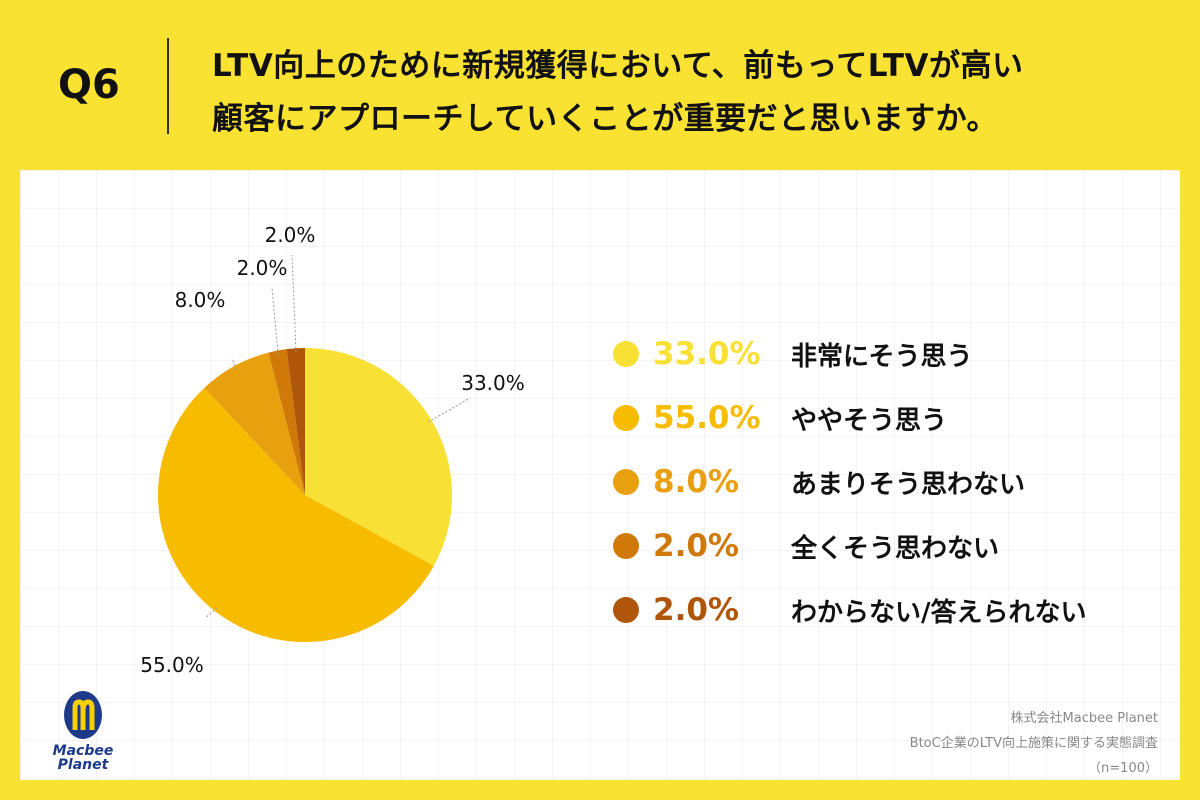  I want to click on footer-survey: BtoC企業のLTV向上施策に関する実態調査, so click(1033, 743).